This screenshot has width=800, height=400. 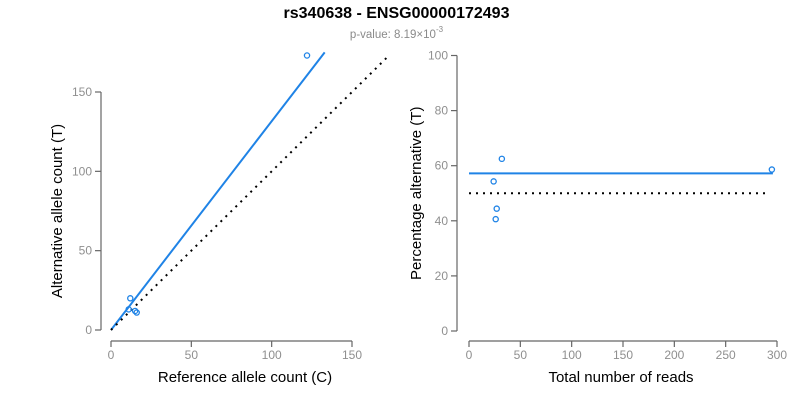 What do you see at coordinates (416, 193) in the screenshot?
I see `y-axis-title: Percentage alternative (T)` at bounding box center [416, 193].